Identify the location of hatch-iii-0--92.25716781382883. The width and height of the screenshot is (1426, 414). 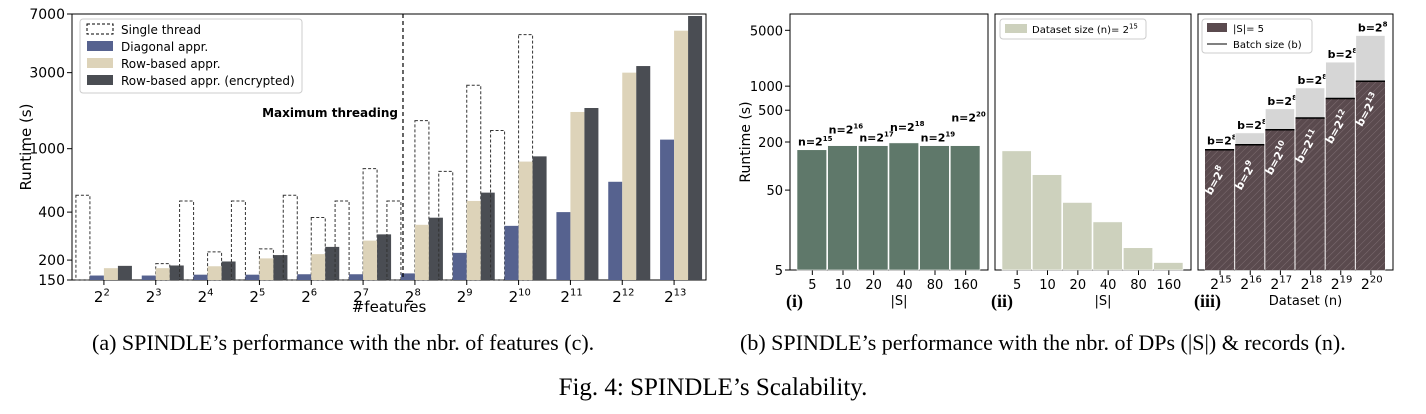
(1219, 164).